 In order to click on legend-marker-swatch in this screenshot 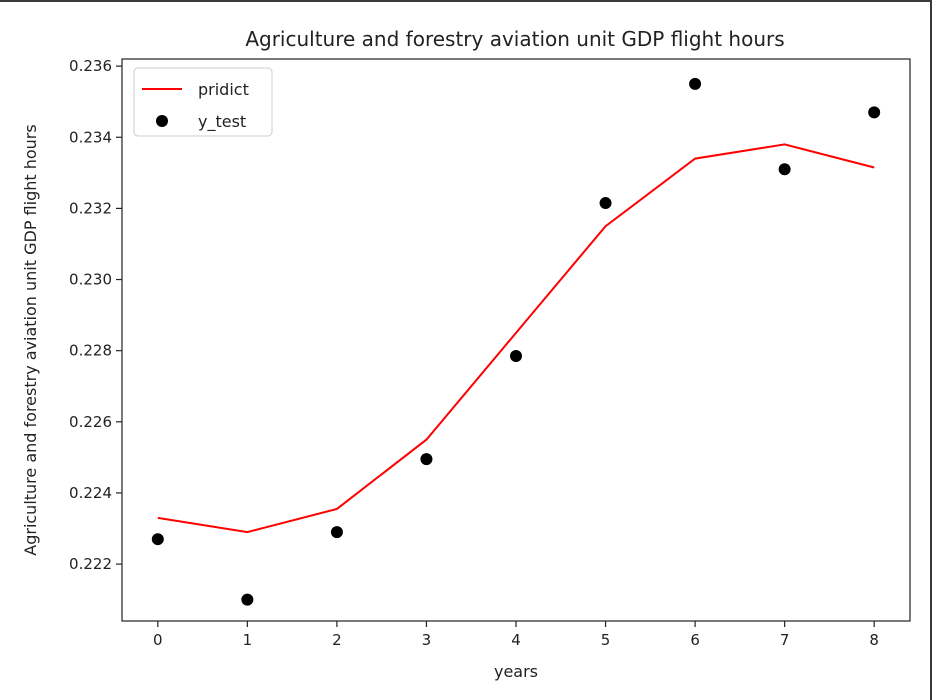, I will do `click(162, 121)`.